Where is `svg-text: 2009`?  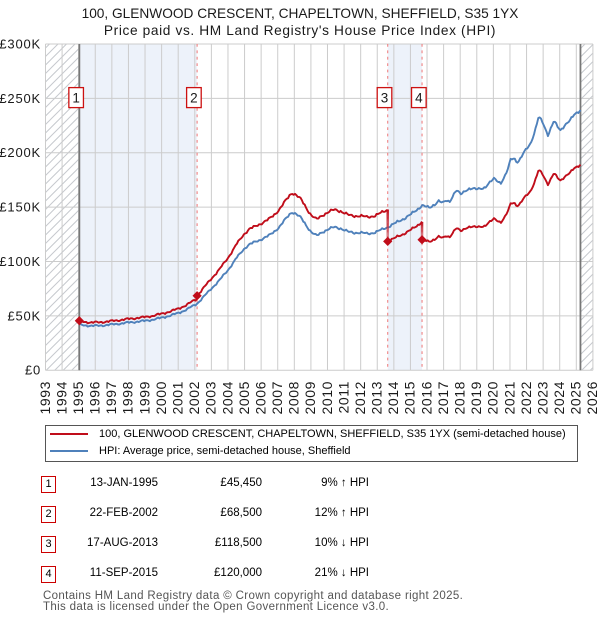
svg-text: 2009 is located at coordinates (310, 398).